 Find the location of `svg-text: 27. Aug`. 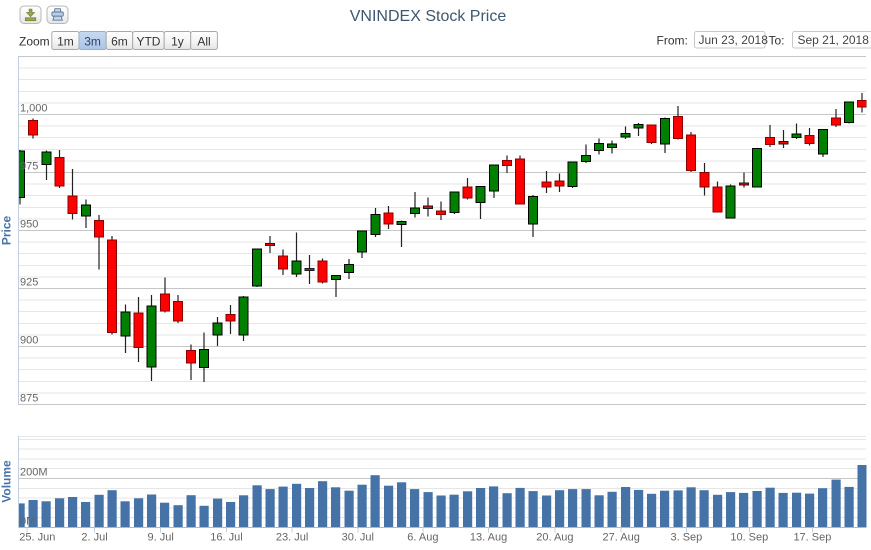

svg-text: 27. Aug is located at coordinates (621, 538).